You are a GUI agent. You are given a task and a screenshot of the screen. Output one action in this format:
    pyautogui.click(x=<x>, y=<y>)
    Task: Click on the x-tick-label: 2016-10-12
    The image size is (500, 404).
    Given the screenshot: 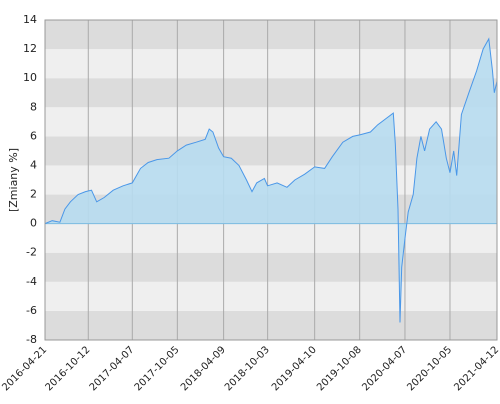 What is the action you would take?
    pyautogui.click(x=68, y=368)
    